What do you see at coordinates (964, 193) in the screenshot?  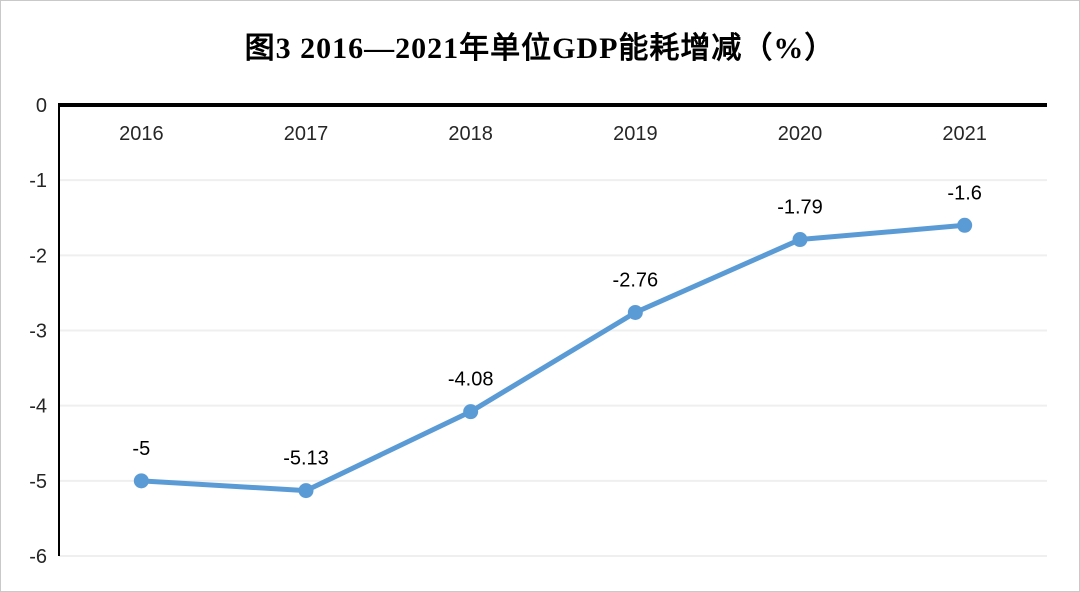 I see `data-point-label: -1.6` at bounding box center [964, 193].